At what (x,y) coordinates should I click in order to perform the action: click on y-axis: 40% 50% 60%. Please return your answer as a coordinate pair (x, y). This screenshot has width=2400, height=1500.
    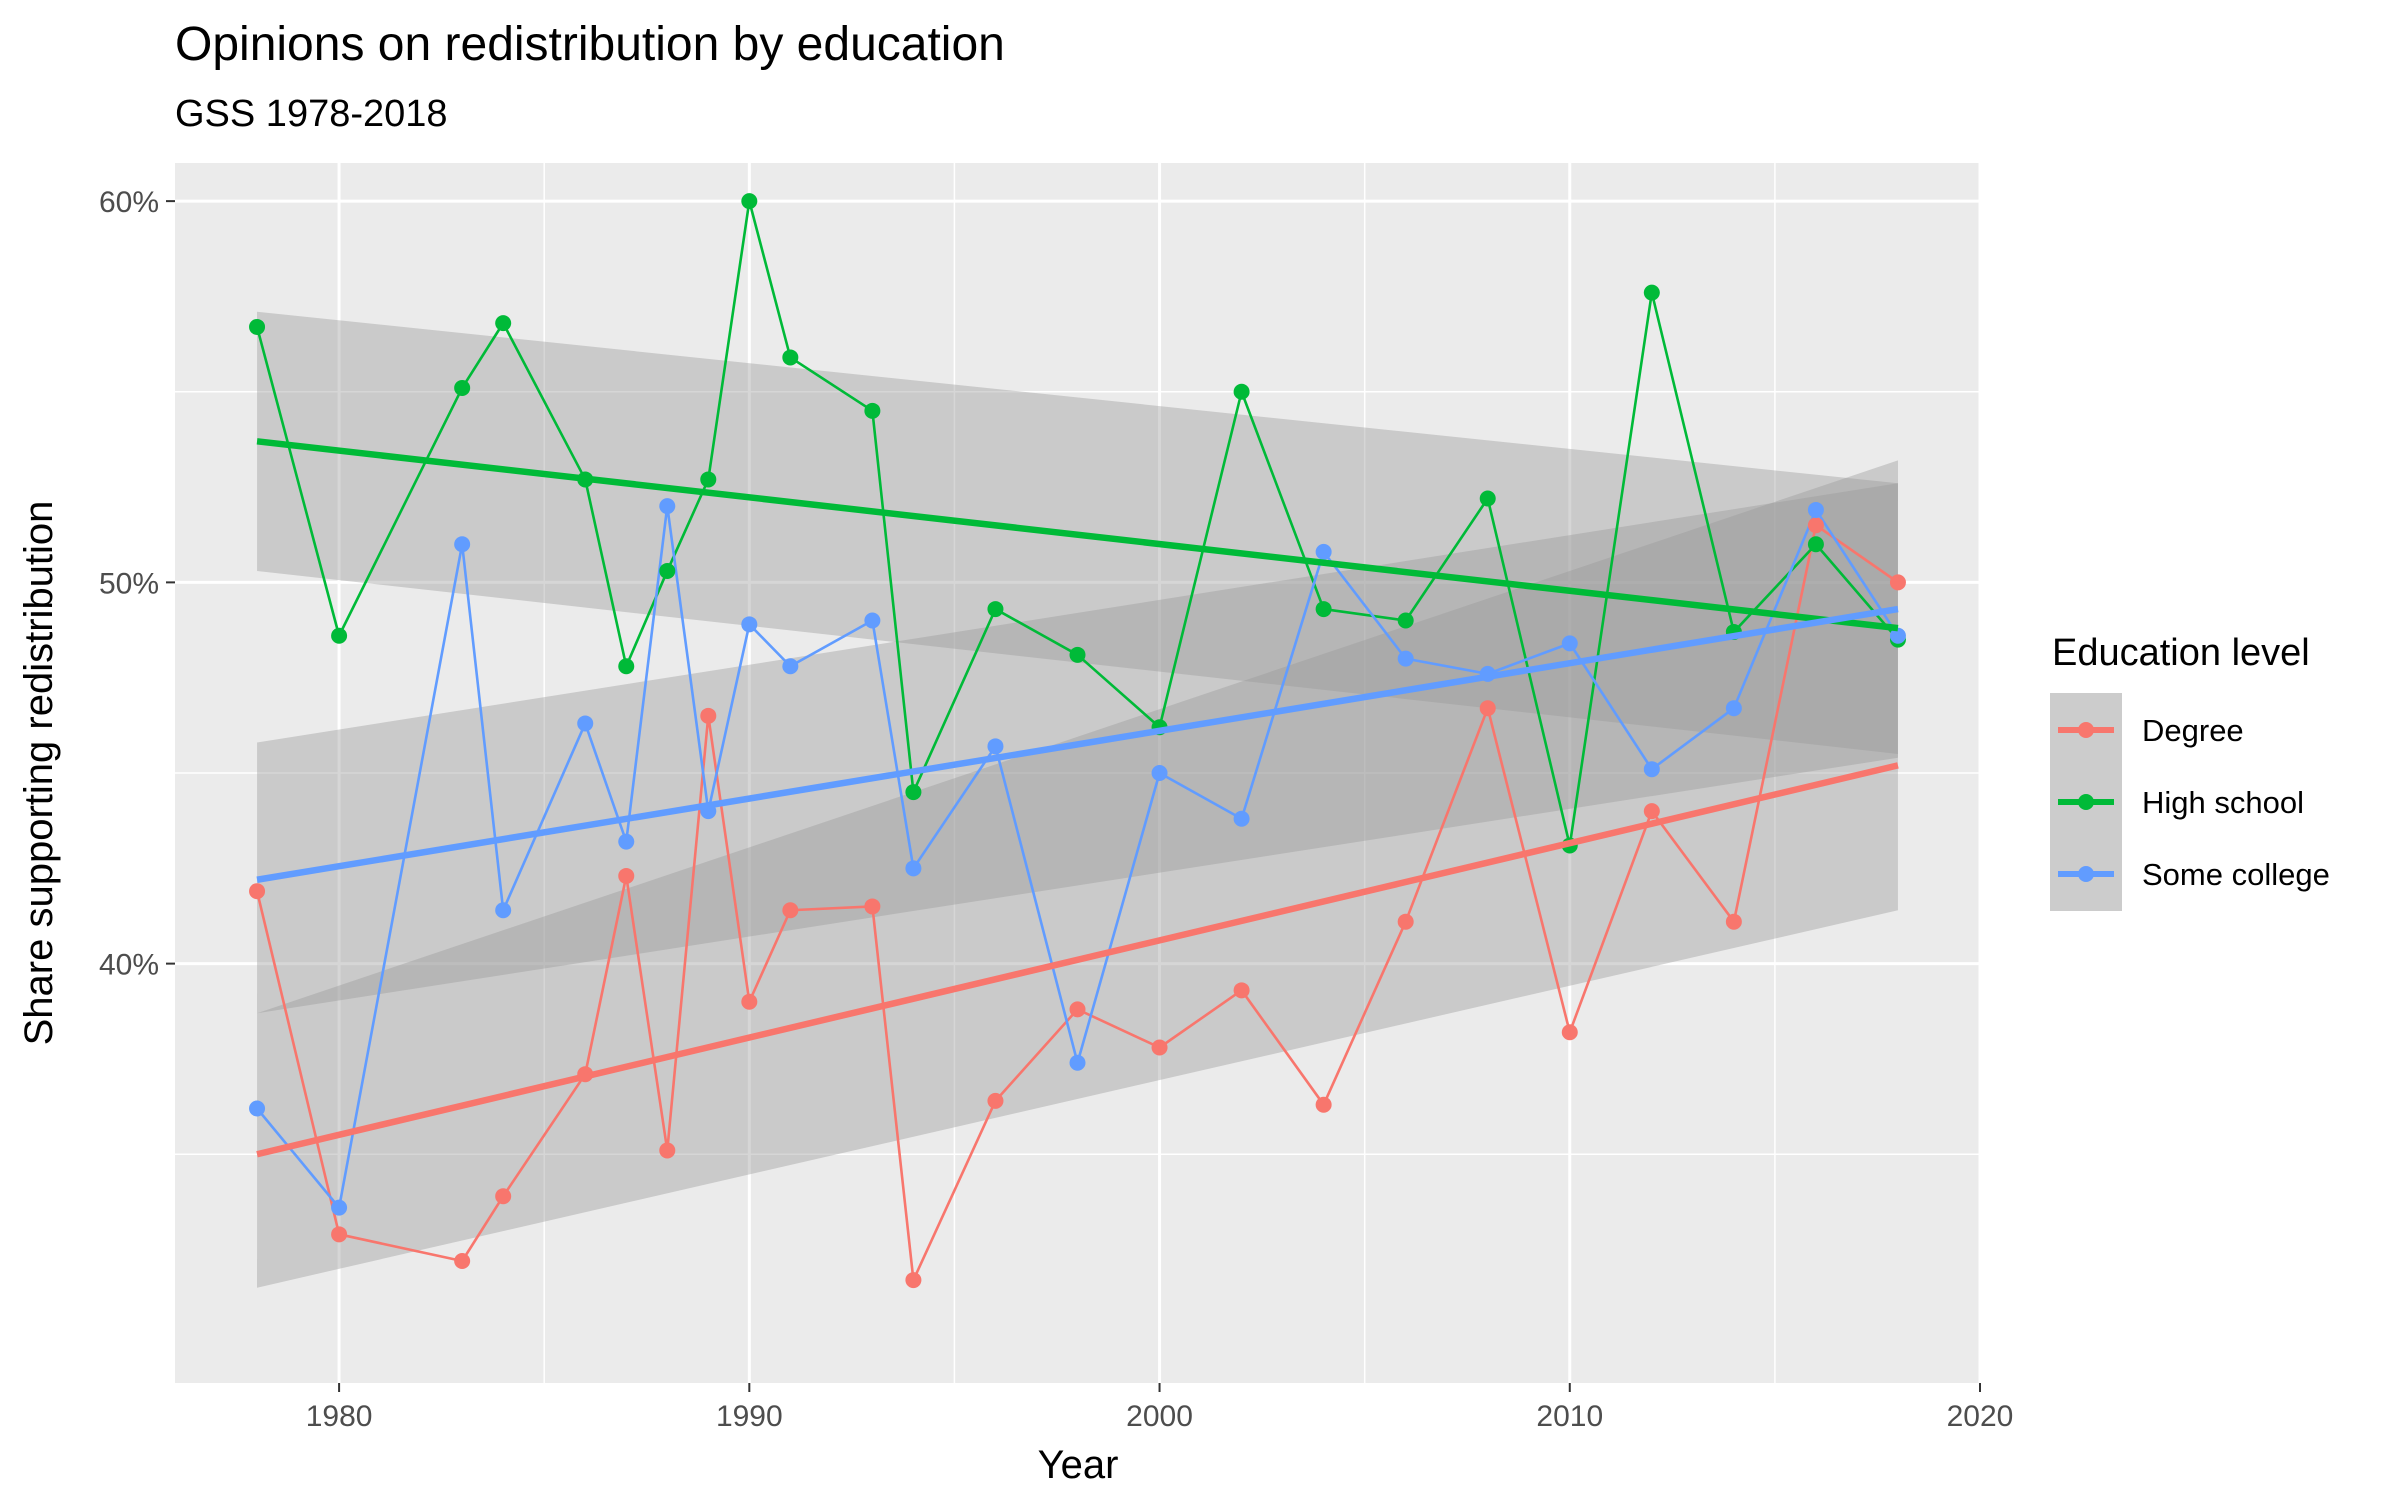
    Looking at the image, I should click on (137, 584).